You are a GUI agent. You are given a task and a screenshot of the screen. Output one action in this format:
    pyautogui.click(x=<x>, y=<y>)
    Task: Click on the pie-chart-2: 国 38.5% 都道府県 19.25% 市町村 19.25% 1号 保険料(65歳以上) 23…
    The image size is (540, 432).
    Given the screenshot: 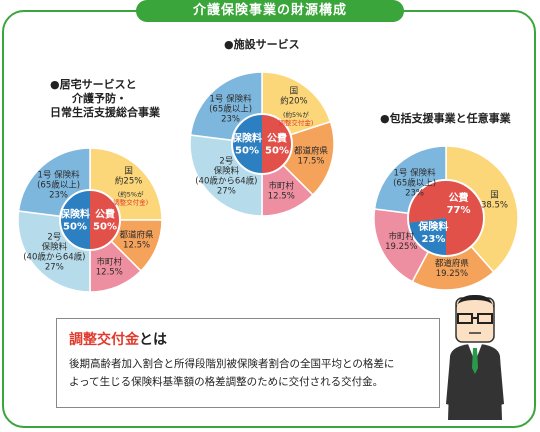 What is the action you would take?
    pyautogui.click(x=446, y=218)
    